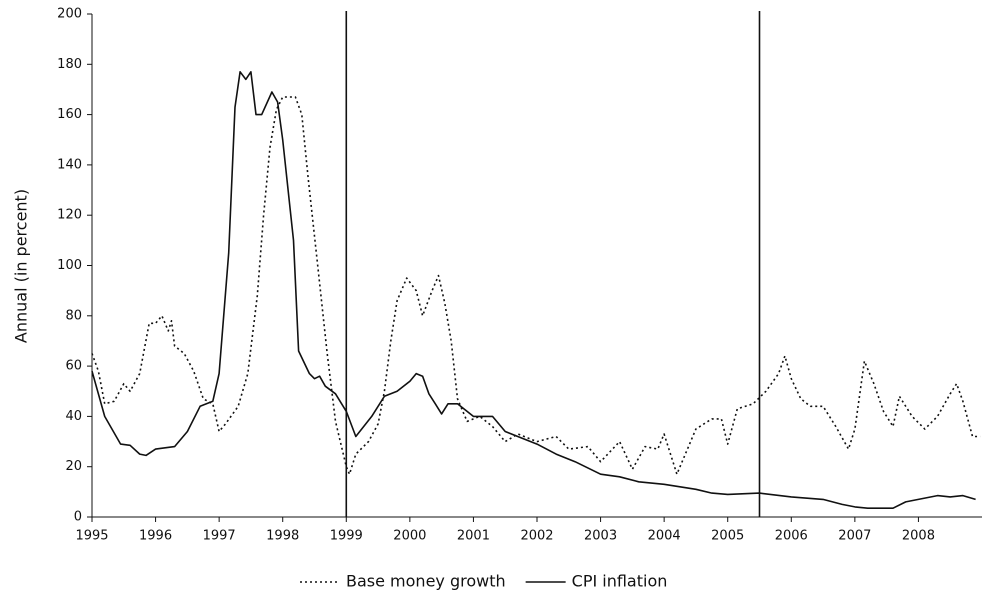 Image resolution: width=983 pixels, height=603 pixels. Describe the element at coordinates (473, 536) in the screenshot. I see `x-tick-label: 2001` at that location.